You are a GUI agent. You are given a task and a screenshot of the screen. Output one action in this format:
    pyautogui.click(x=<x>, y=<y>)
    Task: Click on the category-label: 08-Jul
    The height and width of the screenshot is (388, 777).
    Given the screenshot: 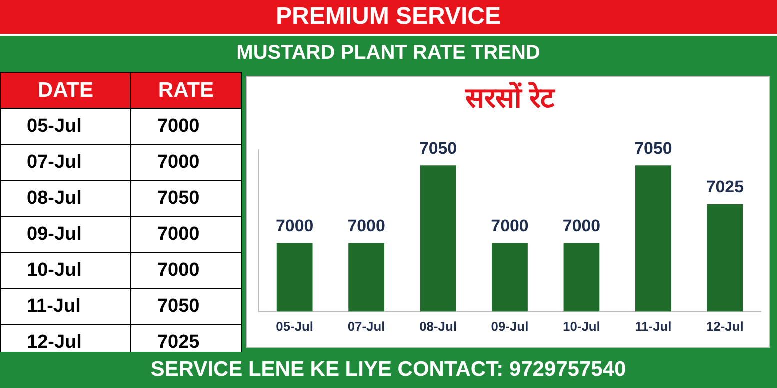 What is the action you would take?
    pyautogui.click(x=54, y=198)
    